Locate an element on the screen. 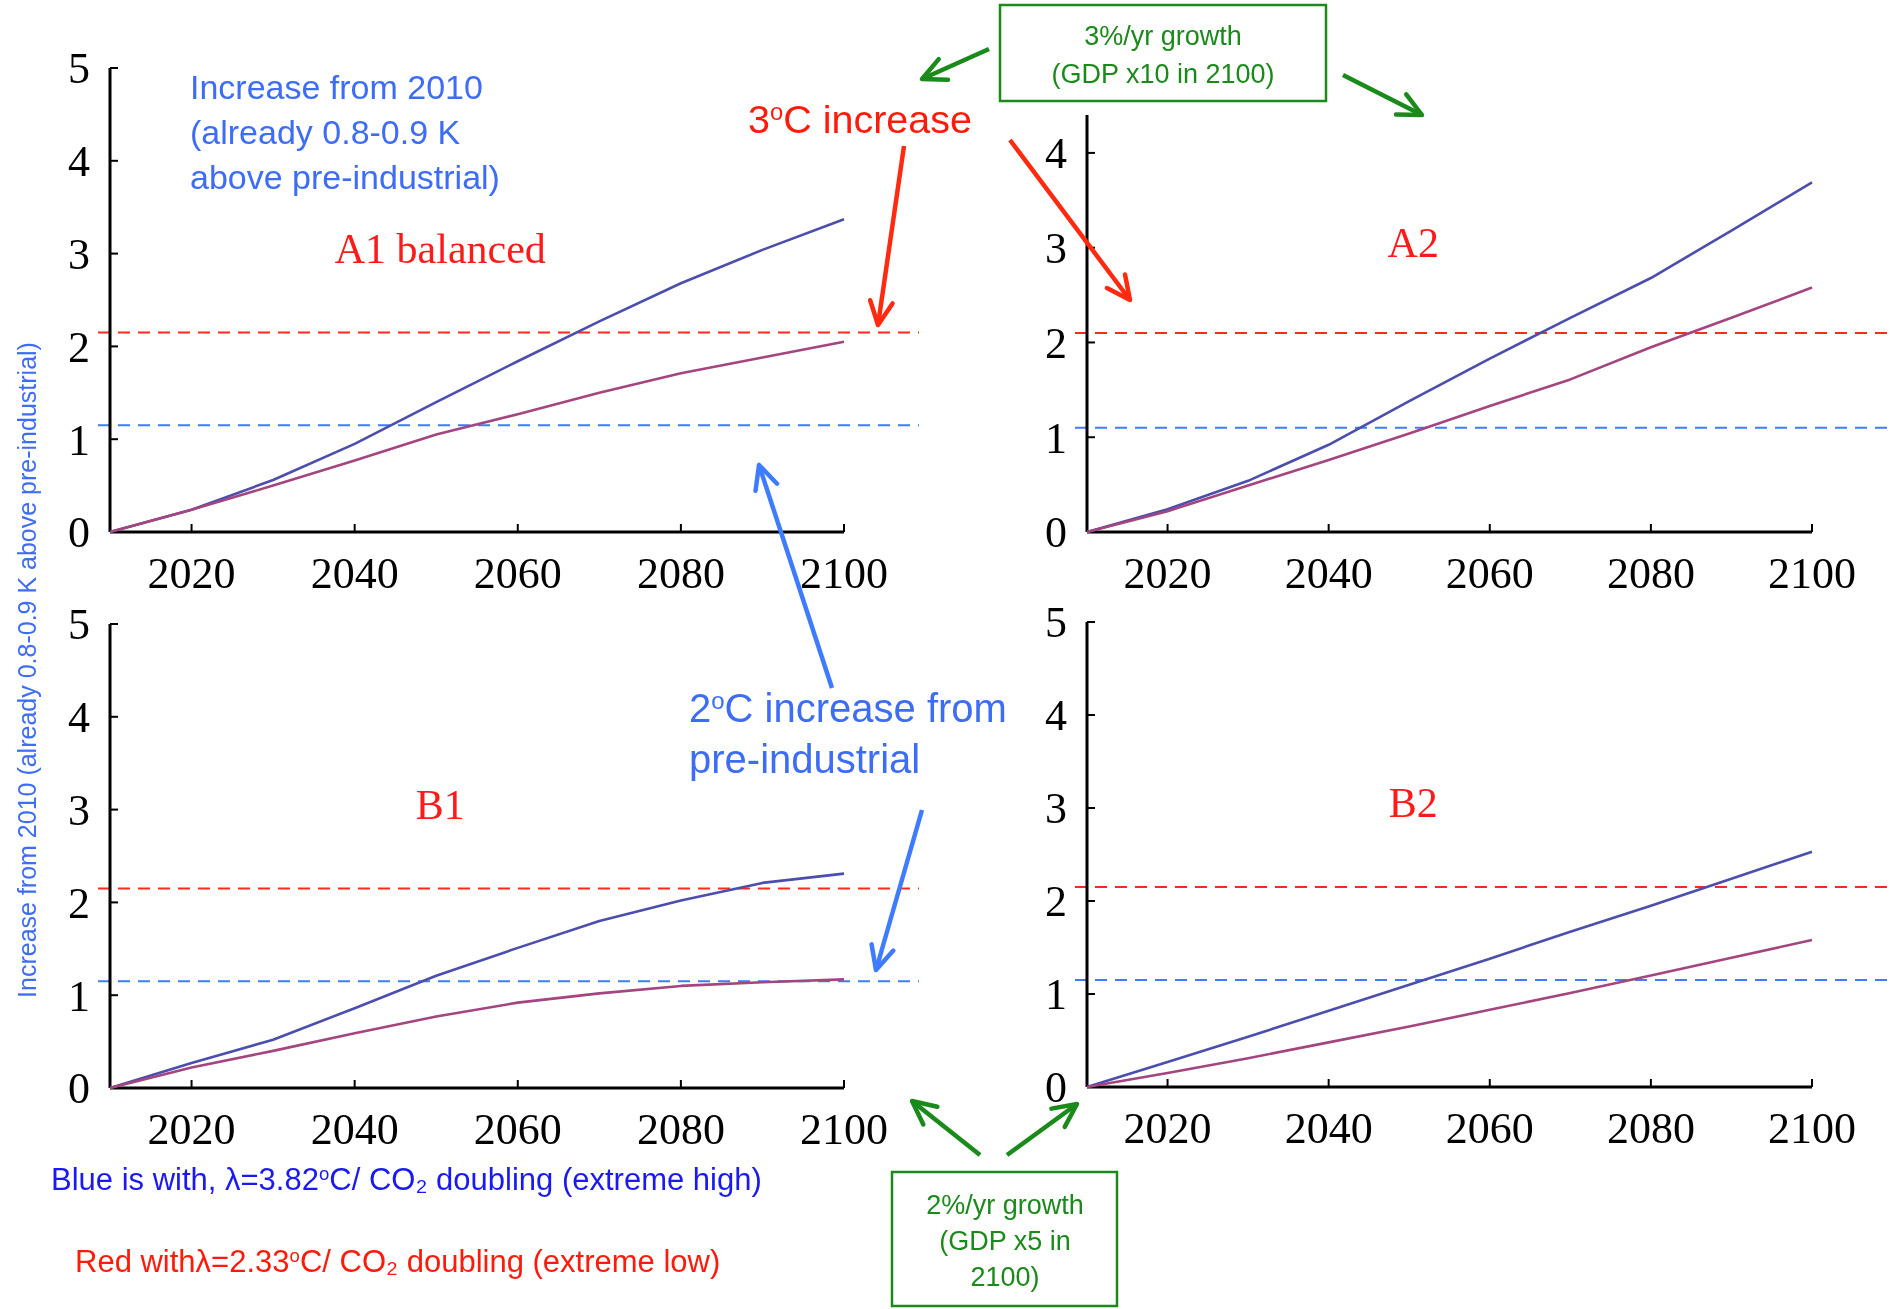  text: B1 is located at coordinates (440, 804).